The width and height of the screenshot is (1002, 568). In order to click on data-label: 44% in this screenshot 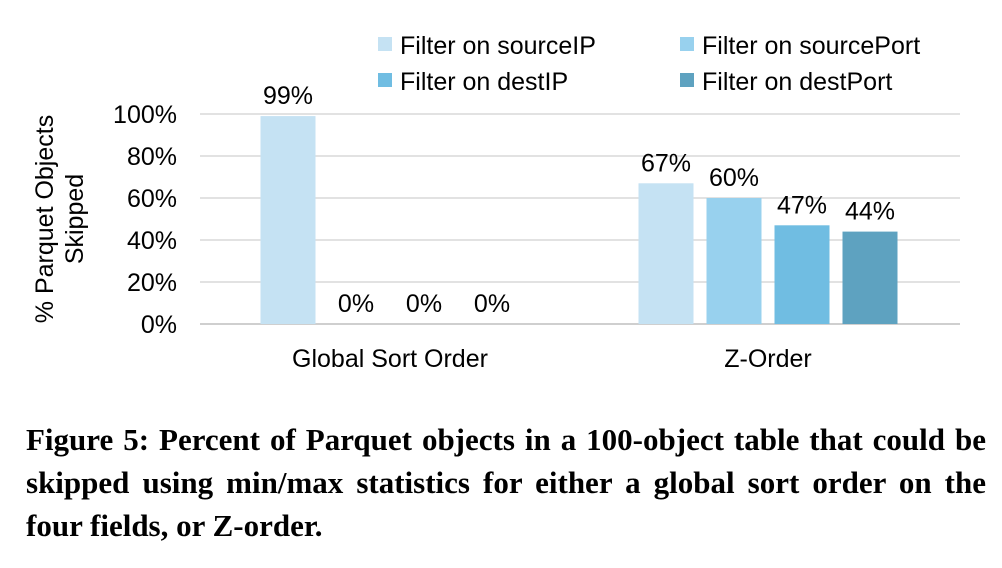, I will do `click(870, 212)`.